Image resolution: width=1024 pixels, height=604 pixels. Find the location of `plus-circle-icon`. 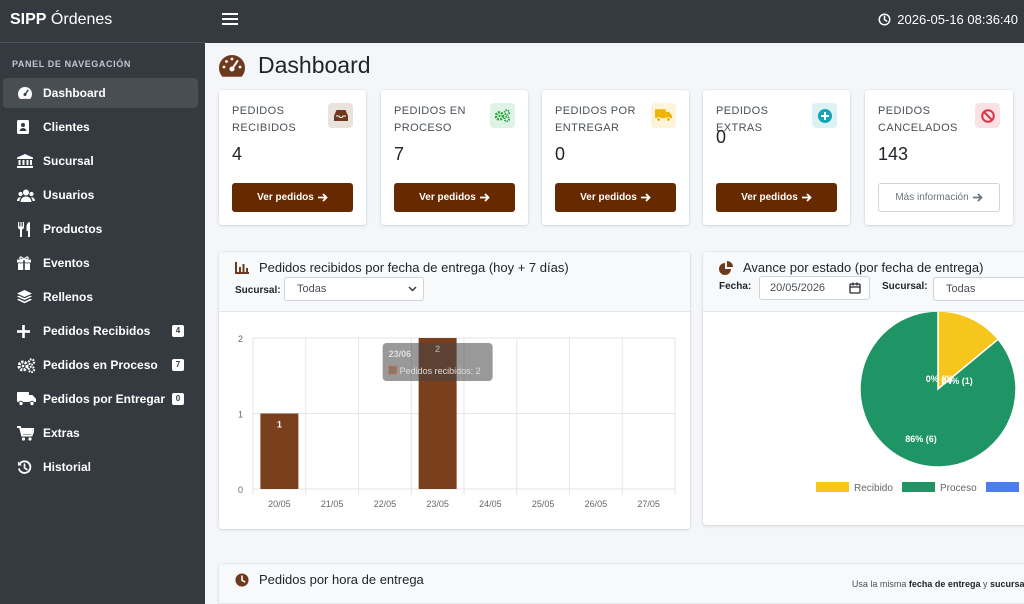

plus-circle-icon is located at coordinates (824, 115).